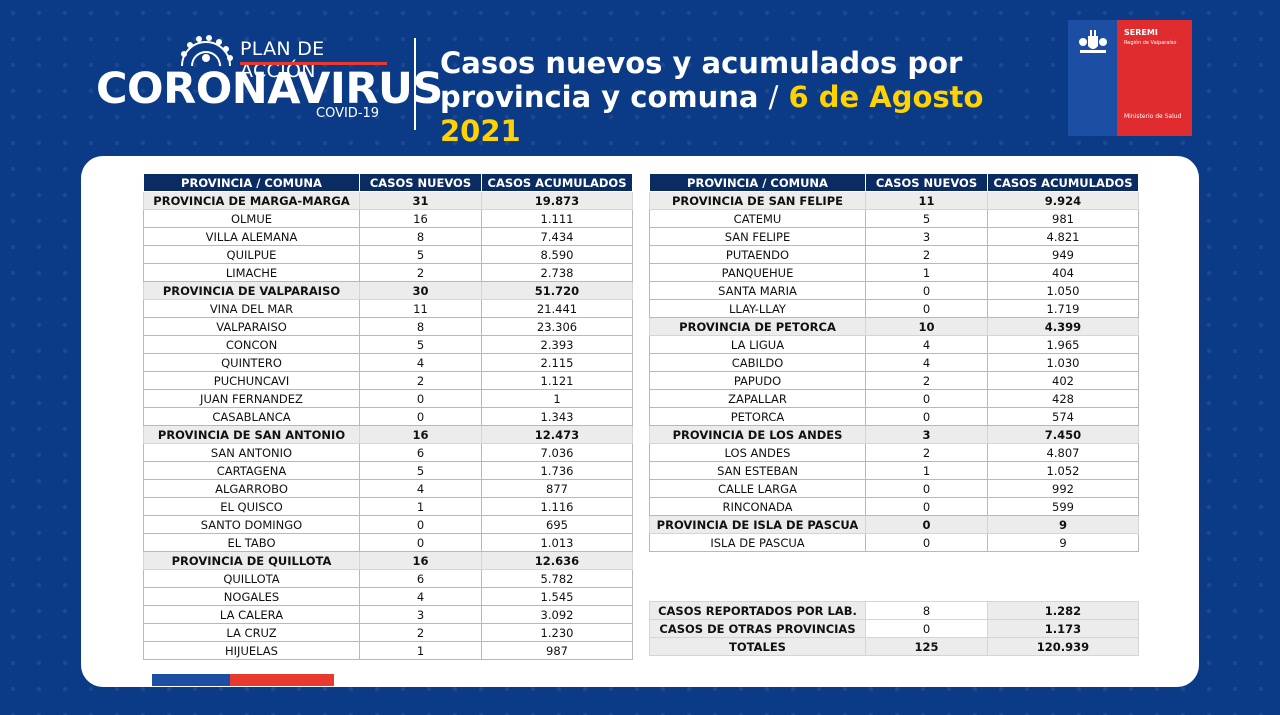  Describe the element at coordinates (269, 89) in the screenshot. I see `brand-label: CORONAVIRUS` at that location.